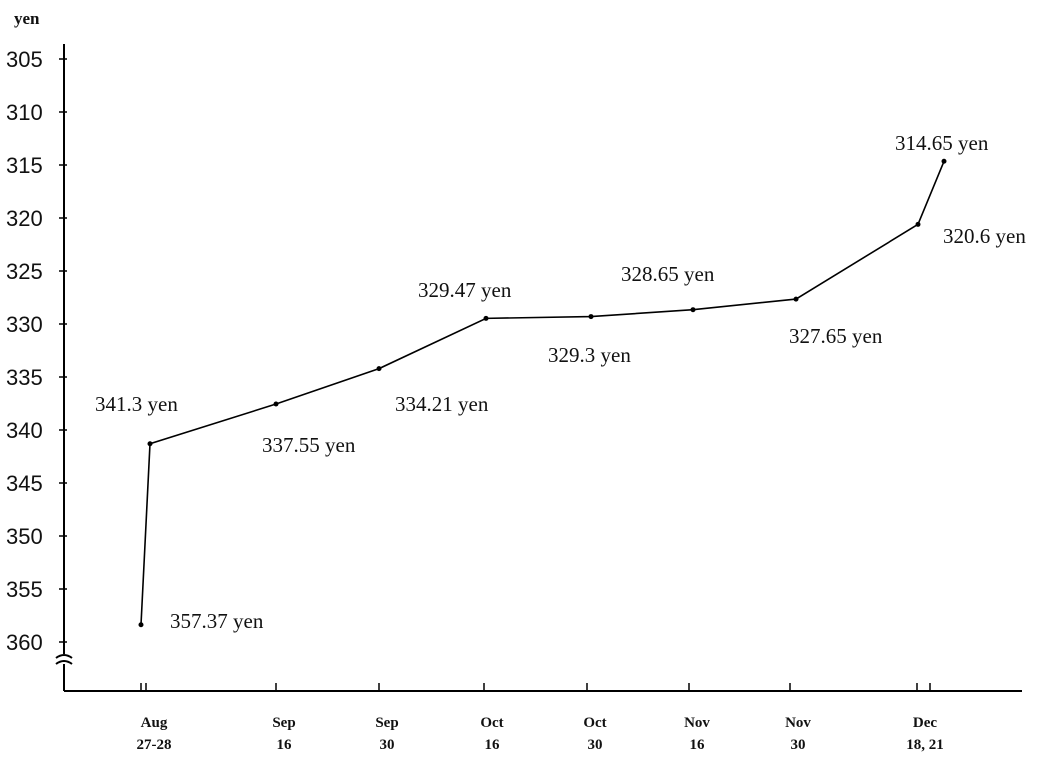  I want to click on data-label: 327.65 yen, so click(836, 336).